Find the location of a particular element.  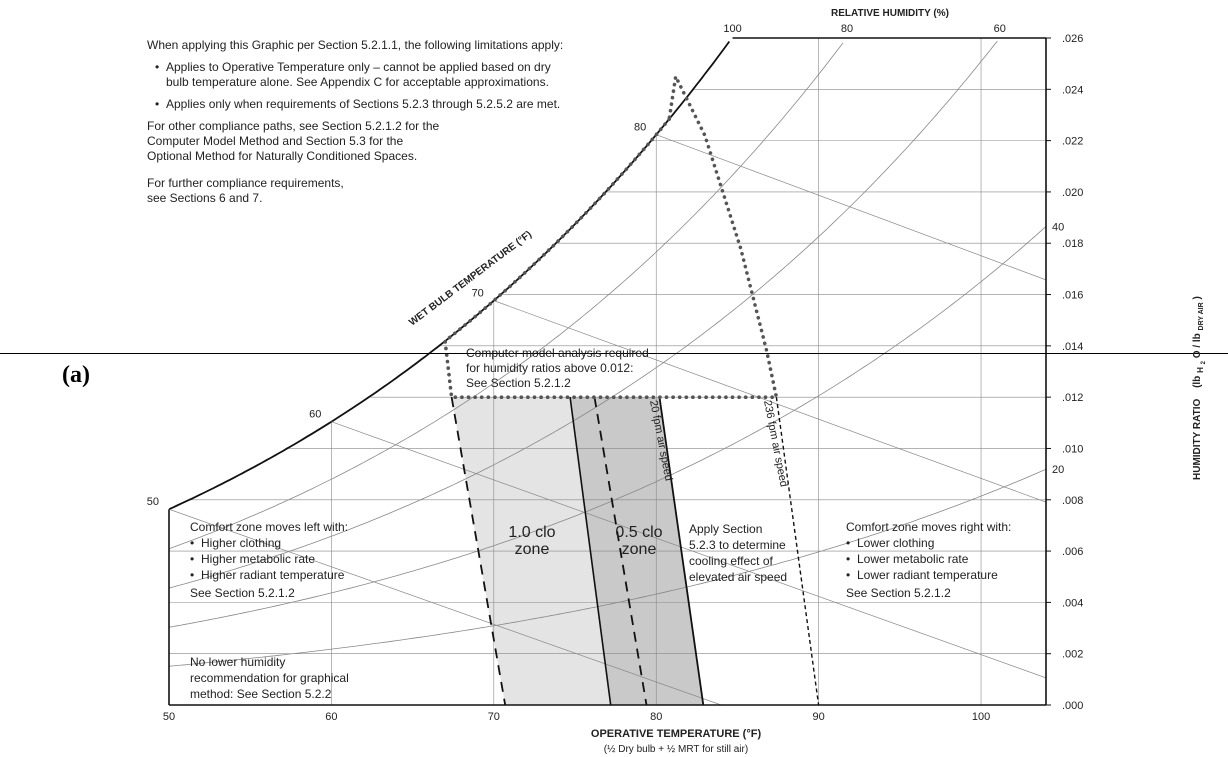

rh-label-40: 40 is located at coordinates (1058, 227).